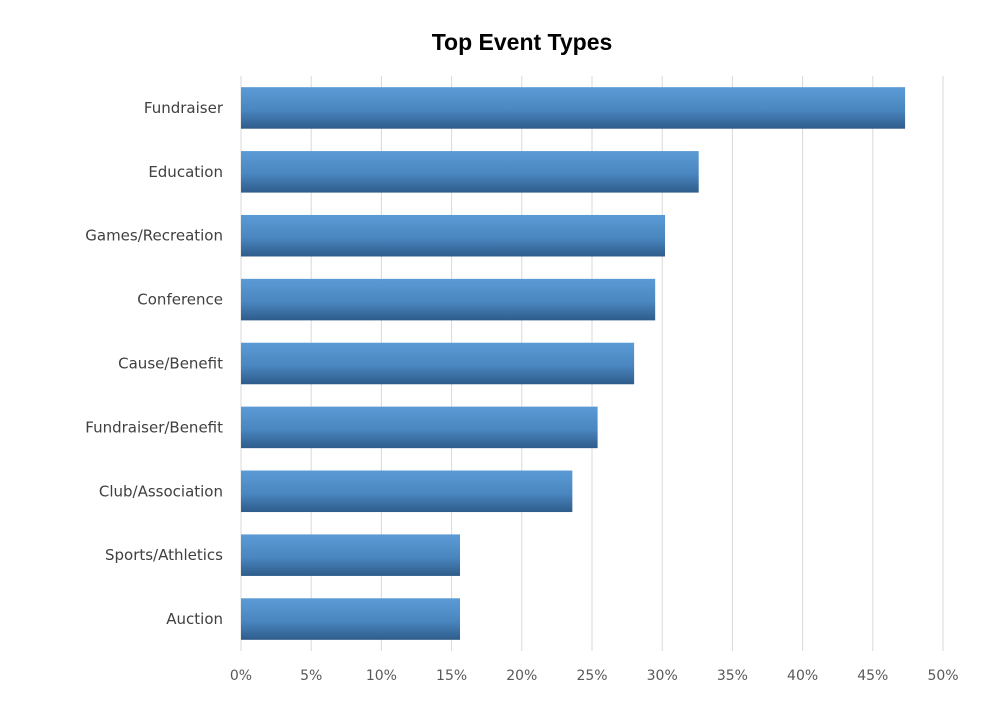 The height and width of the screenshot is (705, 1000). What do you see at coordinates (451, 676) in the screenshot?
I see `x-tick-label: 15%` at bounding box center [451, 676].